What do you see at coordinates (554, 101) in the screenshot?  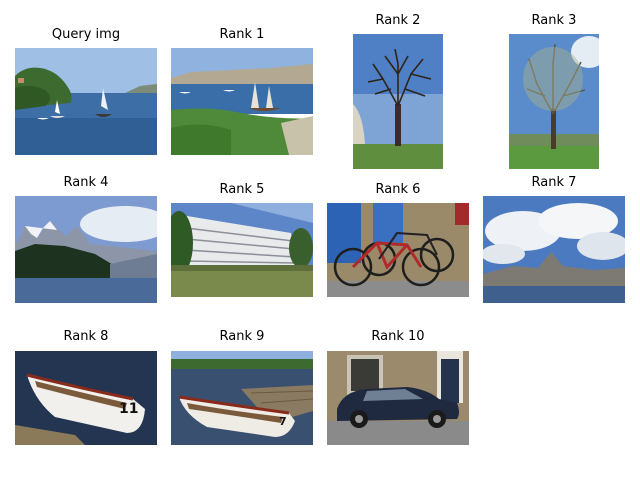 I see `rank-3-image` at bounding box center [554, 101].